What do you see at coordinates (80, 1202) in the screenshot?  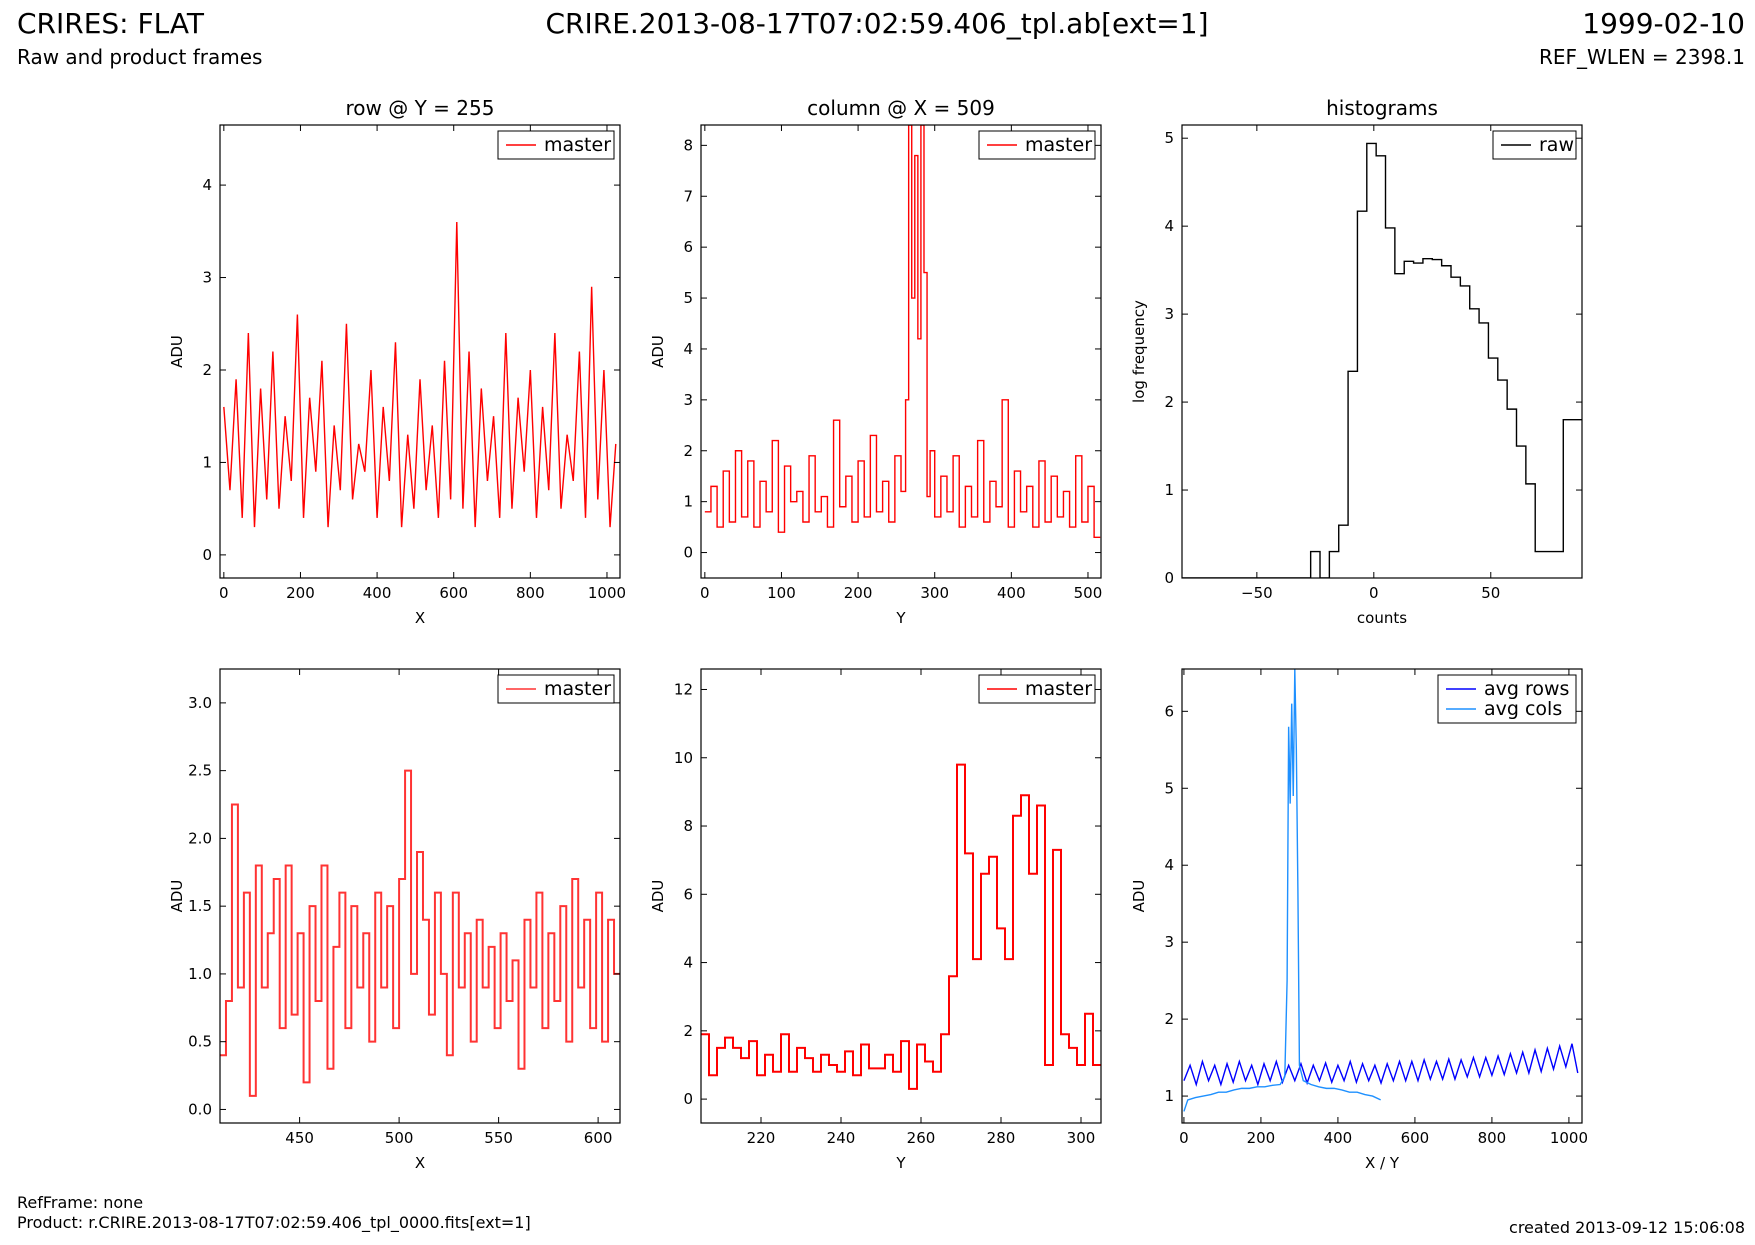 I see `refframe-label: RefFrame: none` at bounding box center [80, 1202].